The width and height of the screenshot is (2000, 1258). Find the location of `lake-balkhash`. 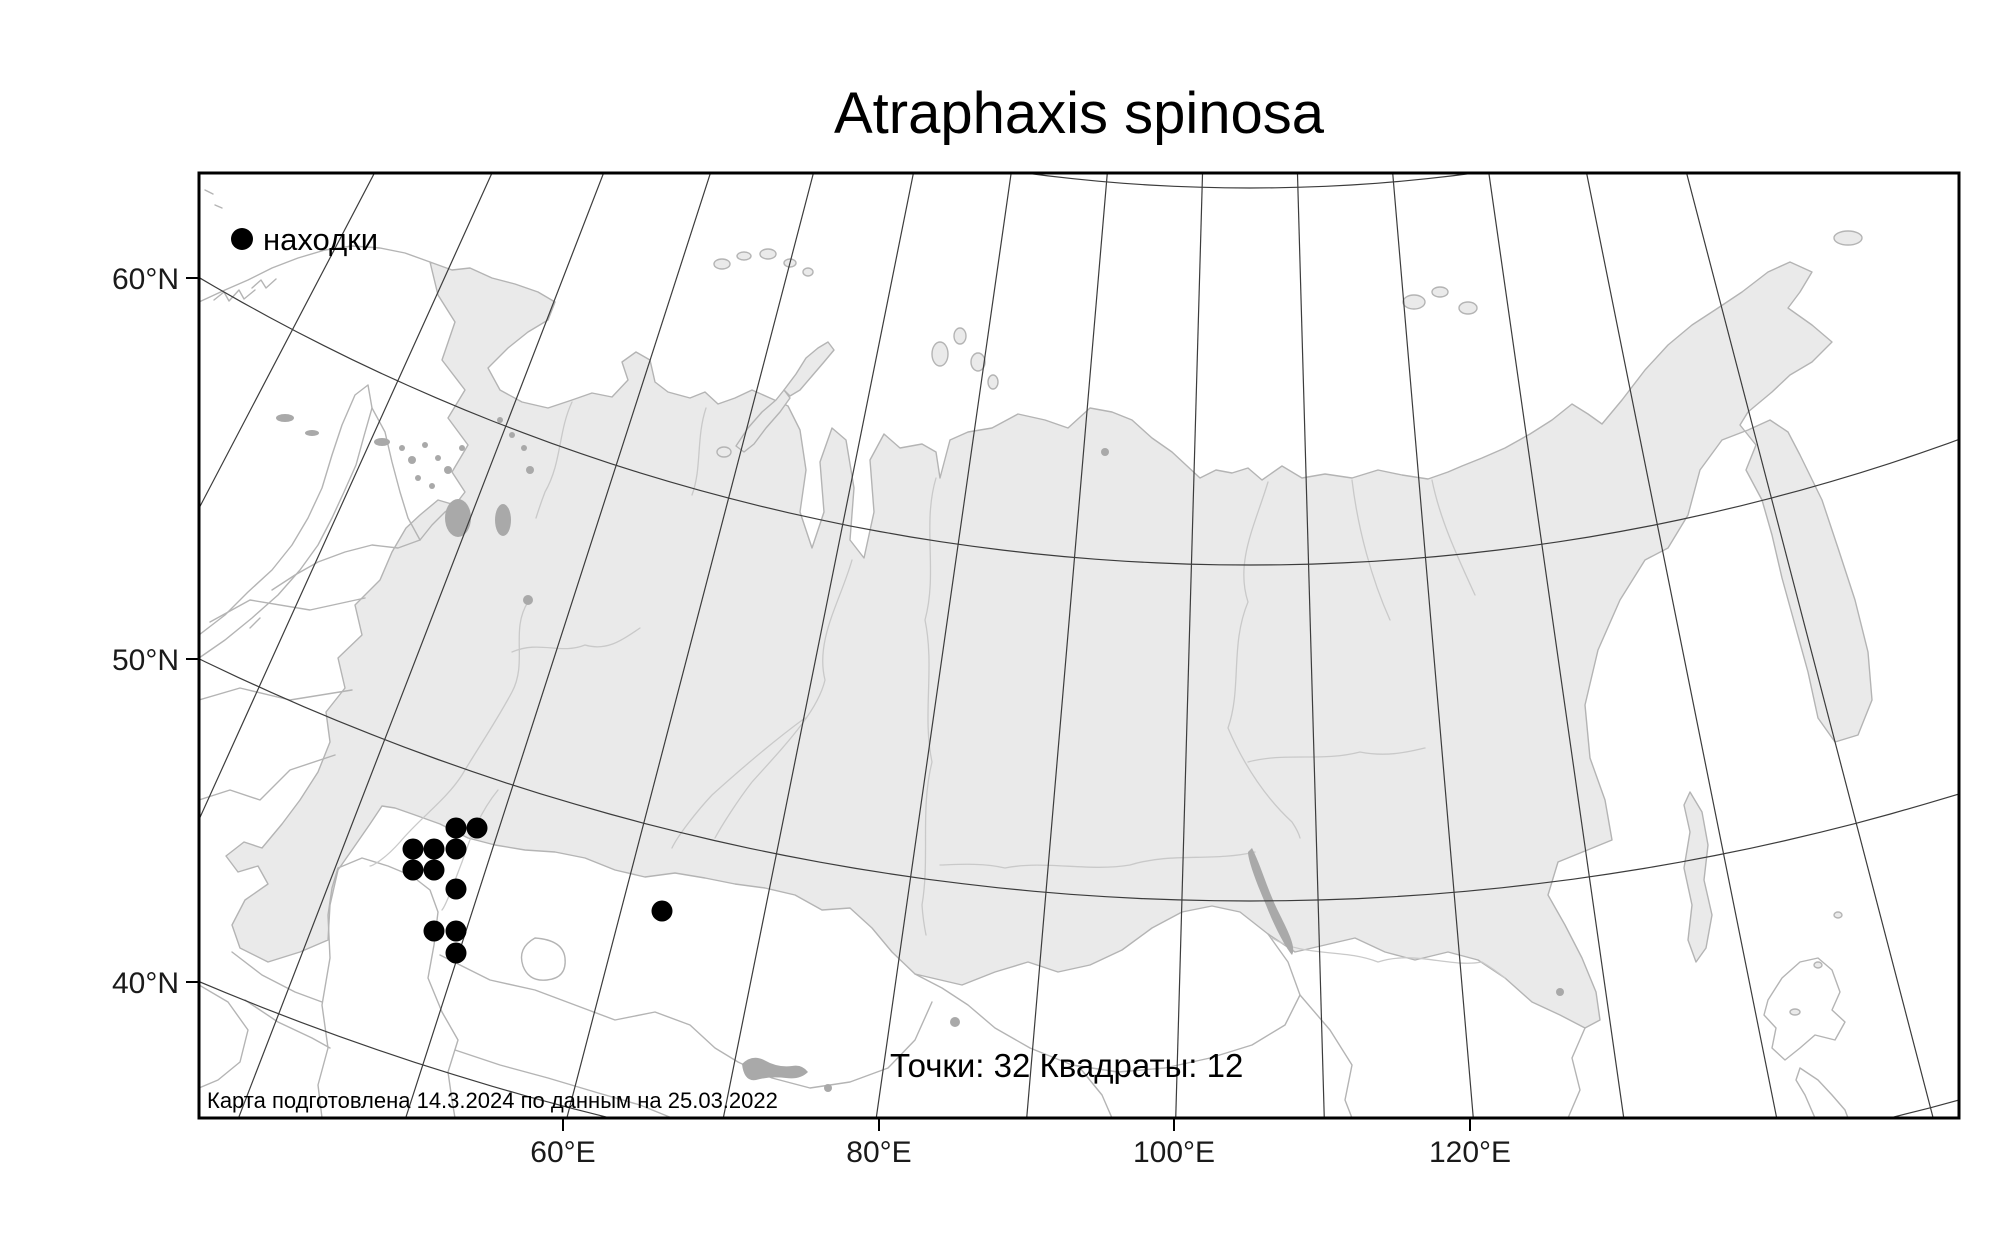

lake-balkhash is located at coordinates (775, 1069).